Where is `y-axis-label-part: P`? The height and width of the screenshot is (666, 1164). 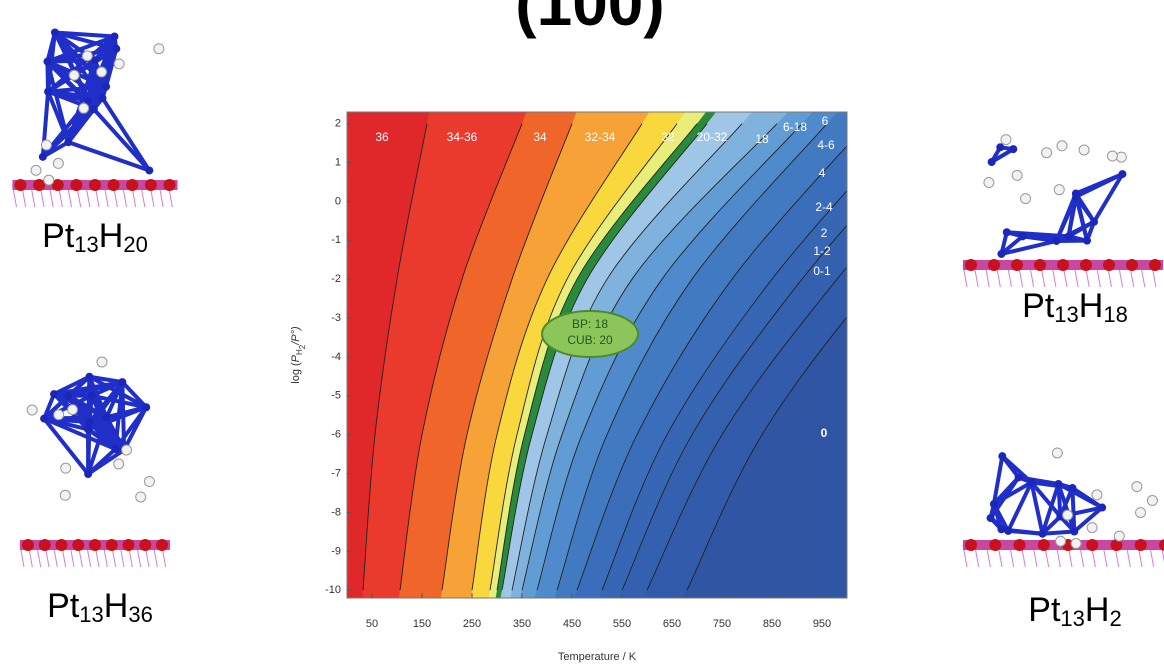
y-axis-label-part: P is located at coordinates (296, 358).